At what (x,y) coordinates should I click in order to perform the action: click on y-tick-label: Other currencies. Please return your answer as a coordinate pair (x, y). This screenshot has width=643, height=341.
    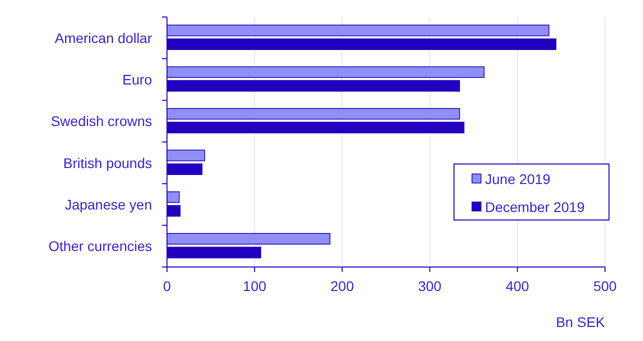
    Looking at the image, I should click on (100, 246).